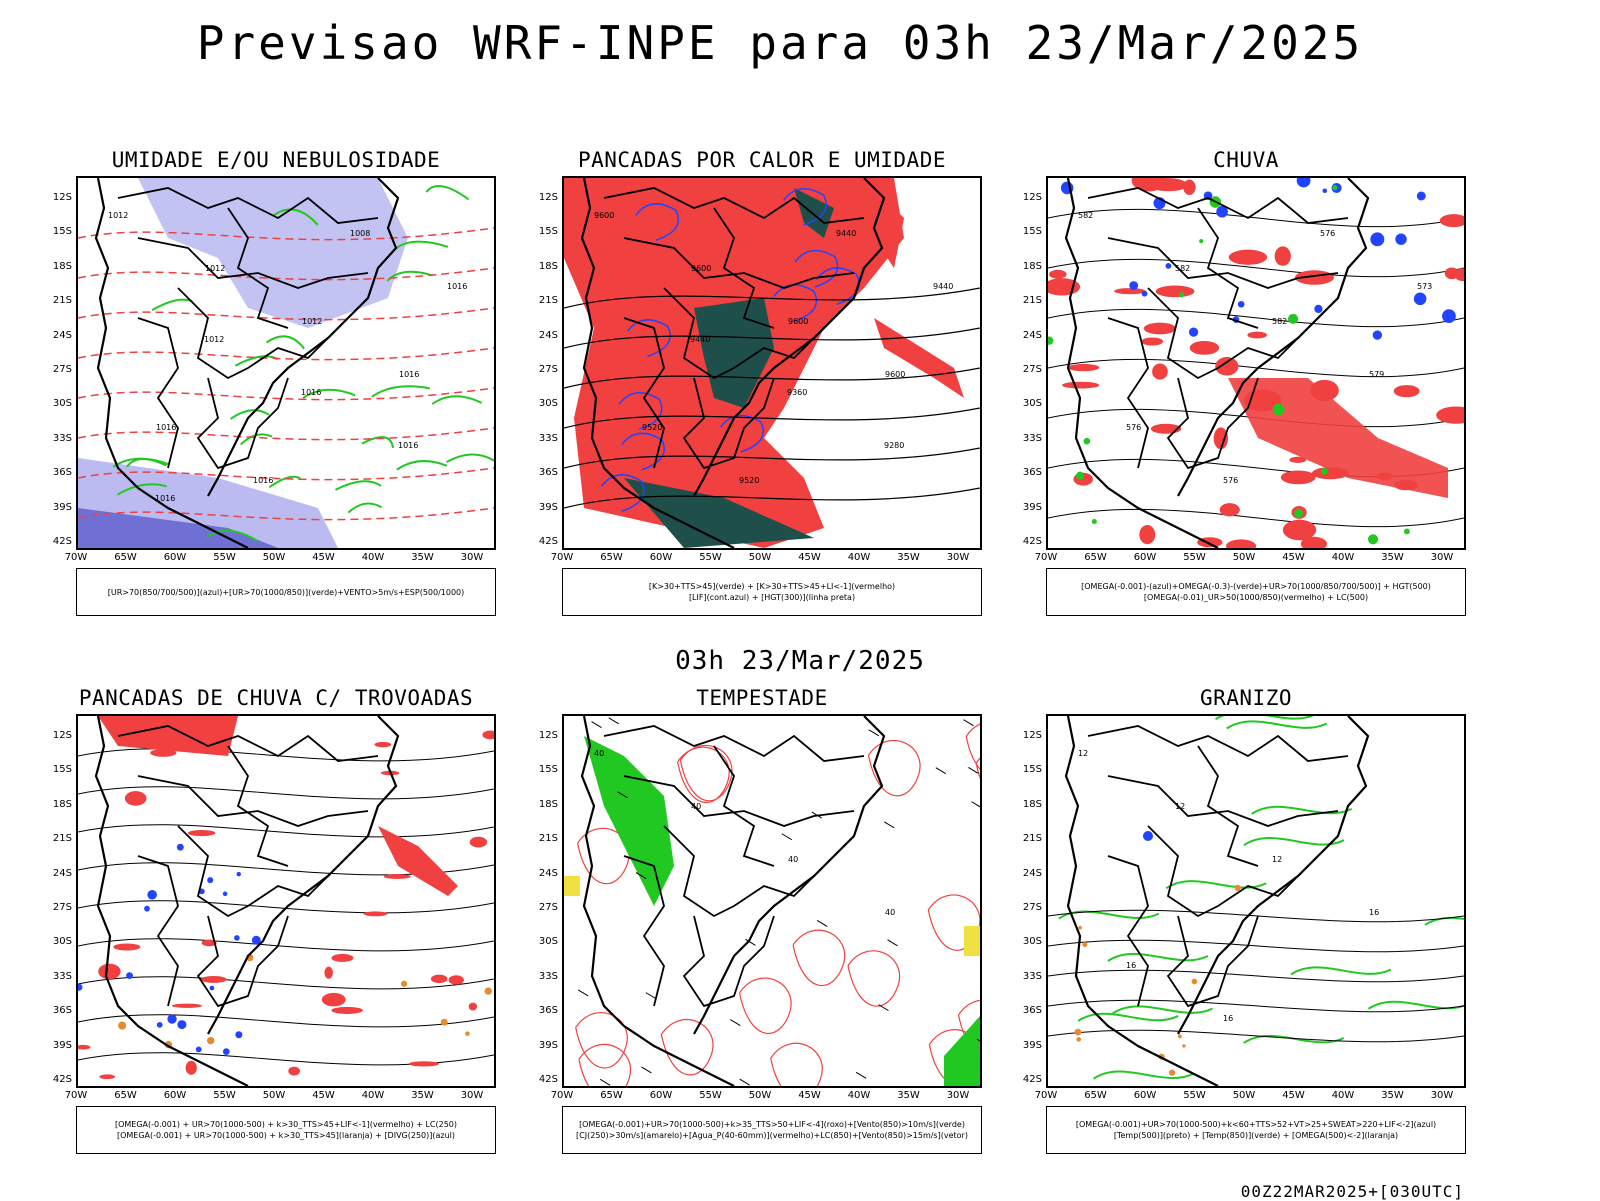 This screenshot has width=1600, height=1201. I want to click on temp500-contour, so click(1256, 1006).